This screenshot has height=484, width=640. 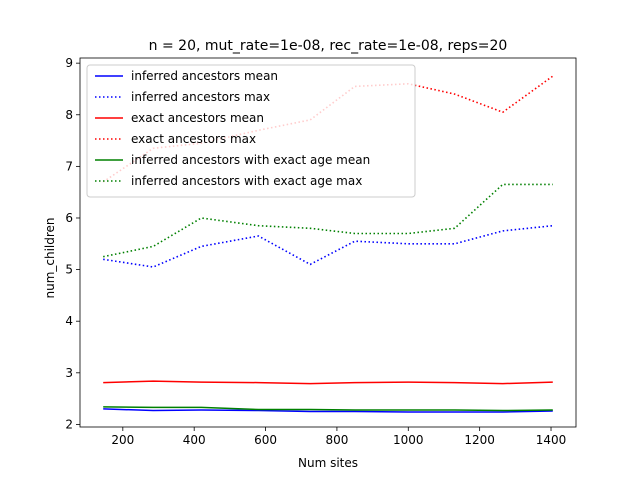 I want to click on x-tick-label: 200, so click(x=122, y=440).